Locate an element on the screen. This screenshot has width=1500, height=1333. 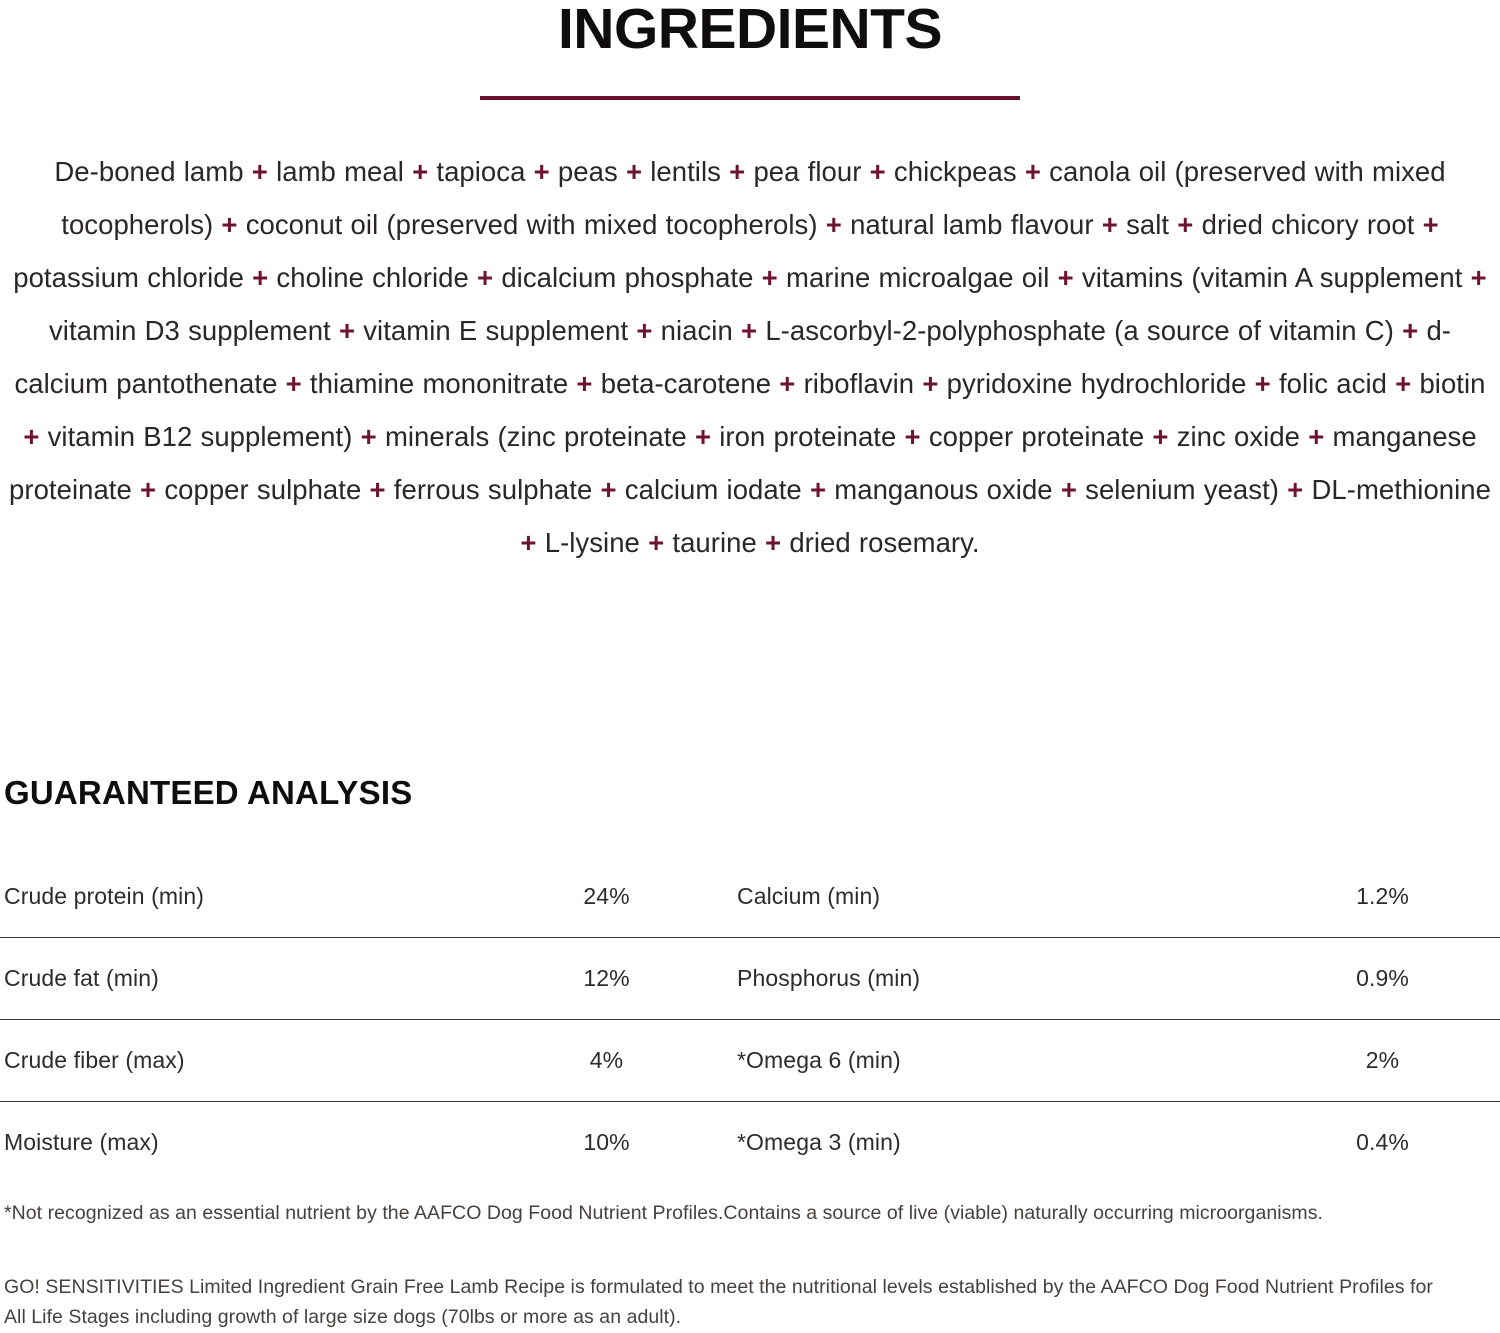
ingredient-item: vitamin E supplement is located at coordinates (496, 330).